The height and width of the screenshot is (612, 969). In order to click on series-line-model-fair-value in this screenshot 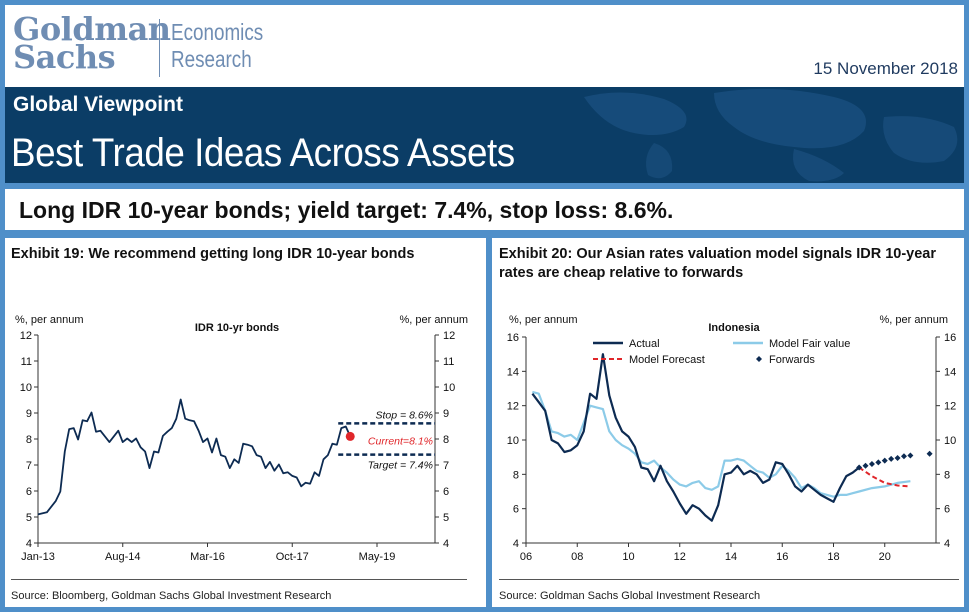, I will do `click(721, 444)`.